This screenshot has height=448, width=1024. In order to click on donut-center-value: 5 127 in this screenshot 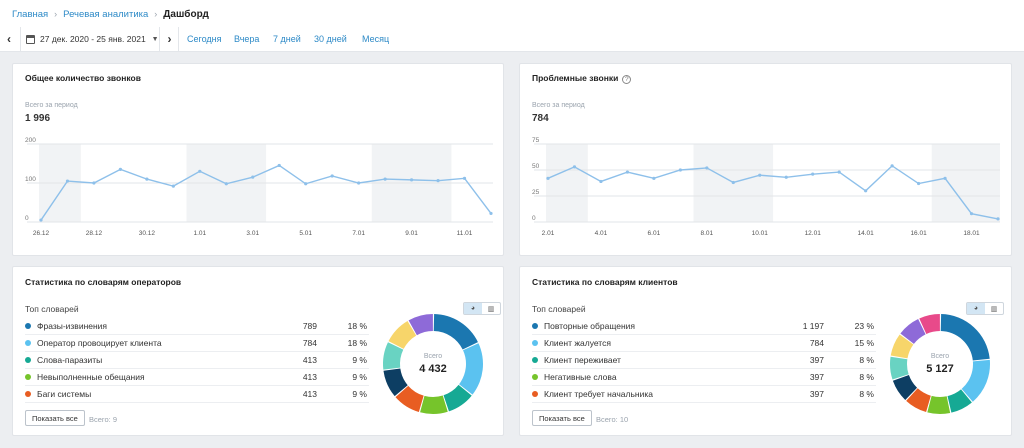, I will do `click(940, 369)`.